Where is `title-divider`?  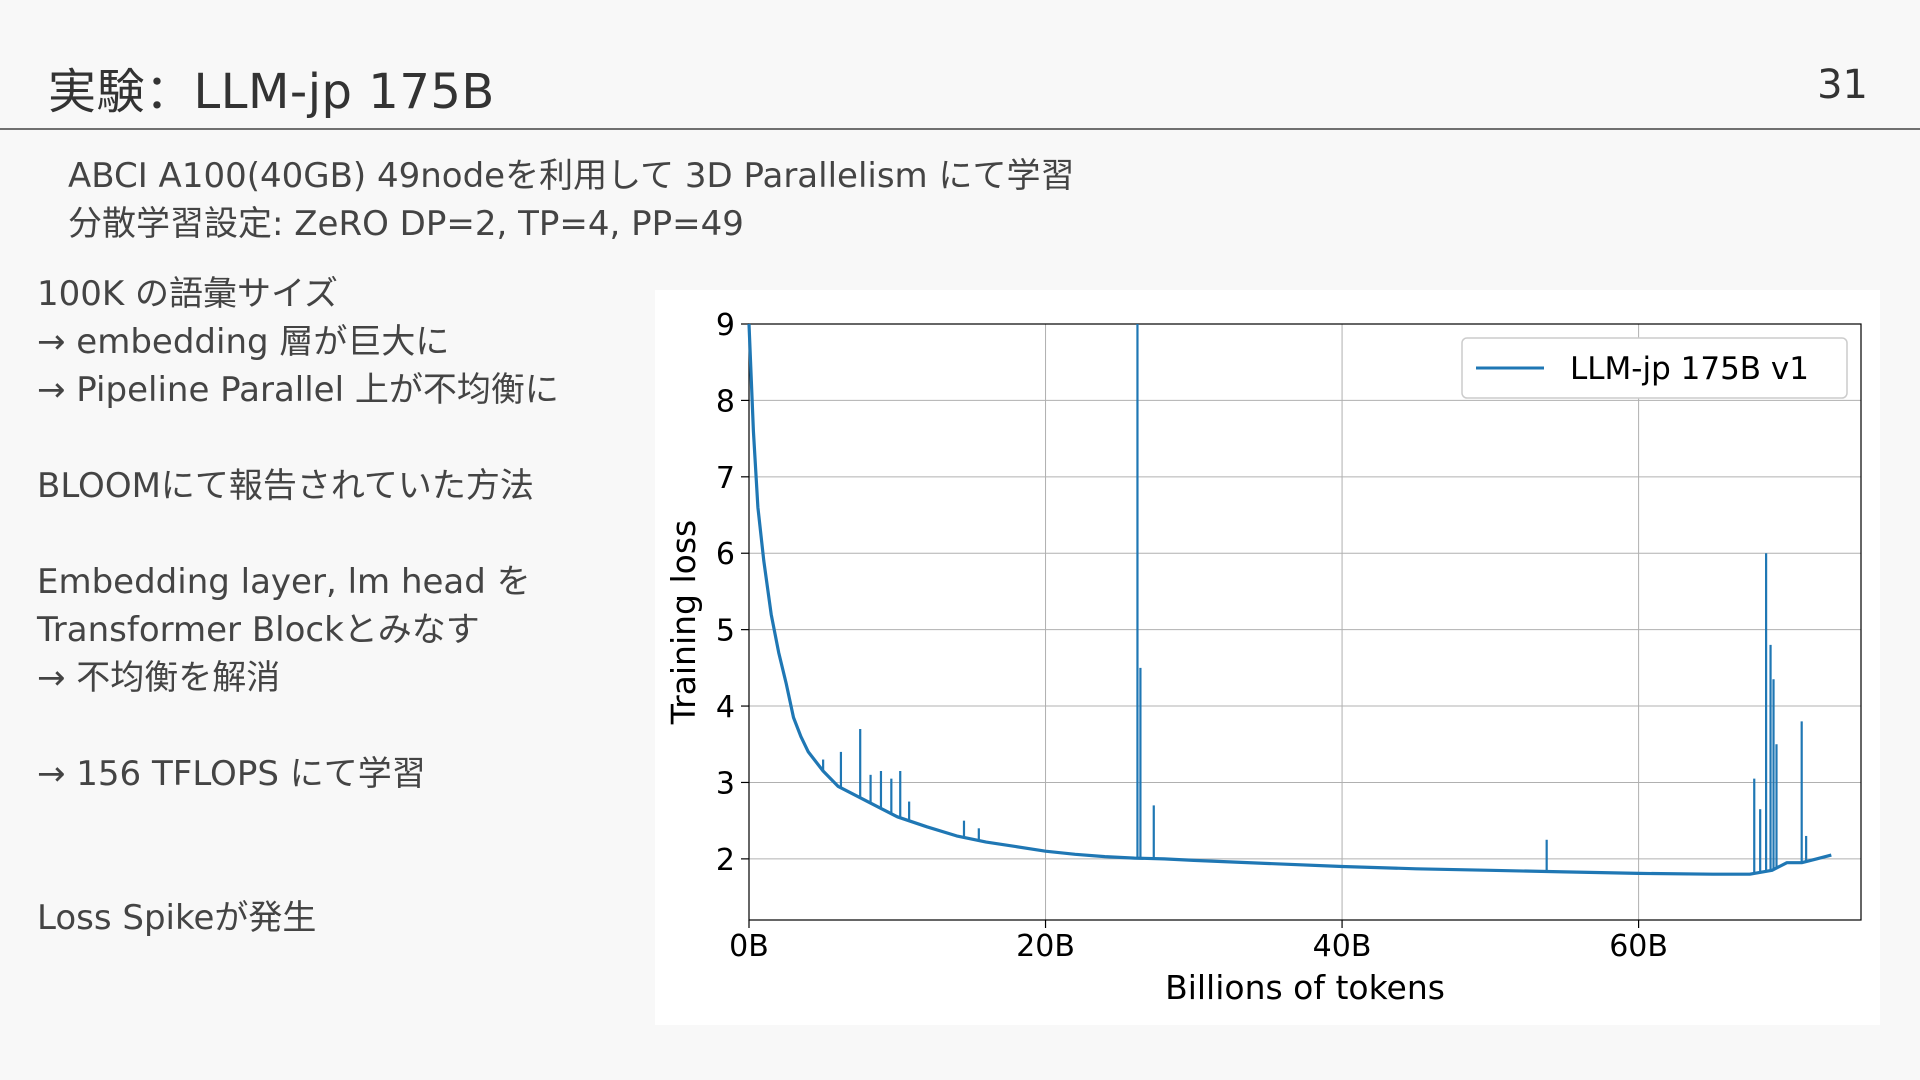 title-divider is located at coordinates (960, 129).